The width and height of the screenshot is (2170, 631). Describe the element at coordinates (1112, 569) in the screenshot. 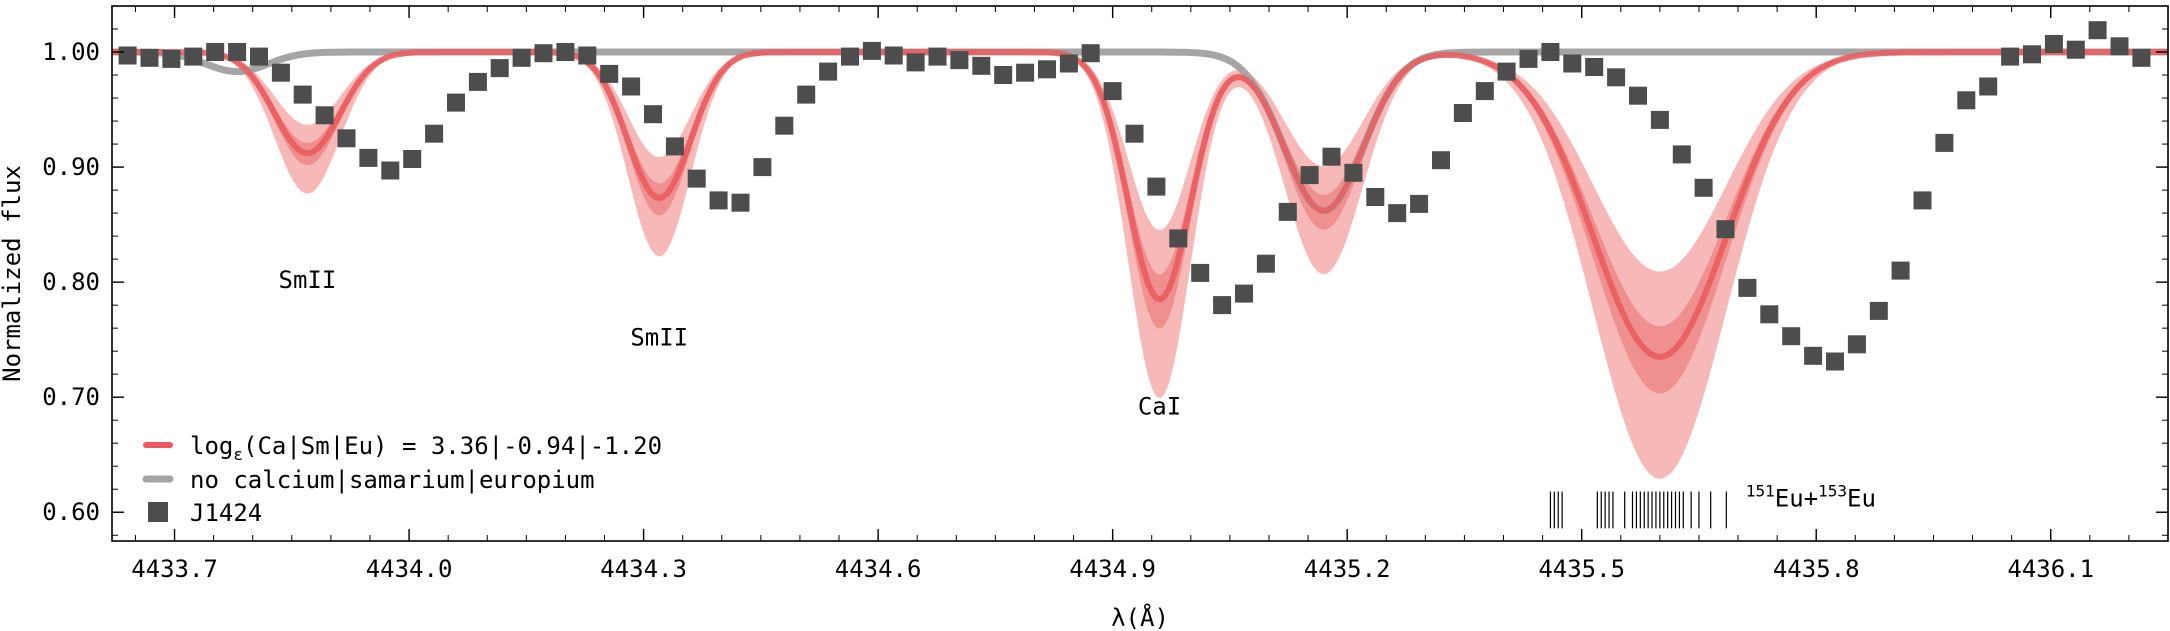

I see `x-tick-label: 4434.9` at that location.